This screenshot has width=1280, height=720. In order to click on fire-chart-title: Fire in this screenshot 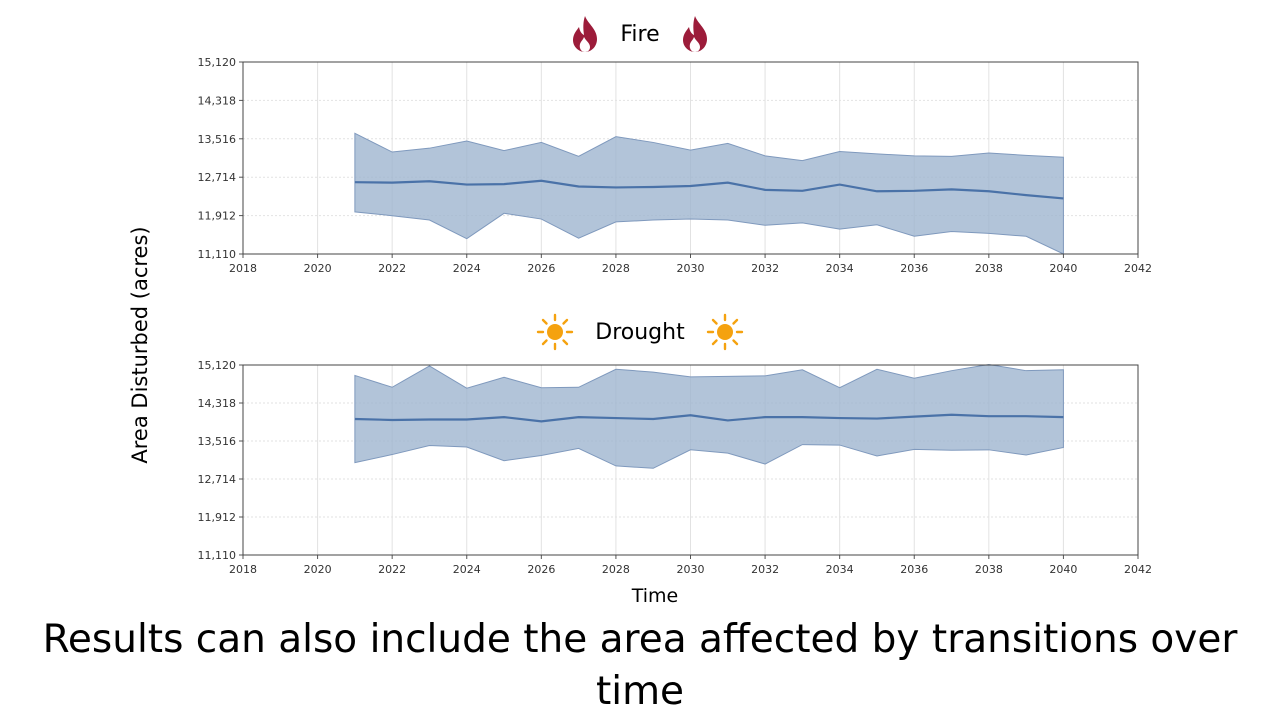, I will do `click(640, 34)`.